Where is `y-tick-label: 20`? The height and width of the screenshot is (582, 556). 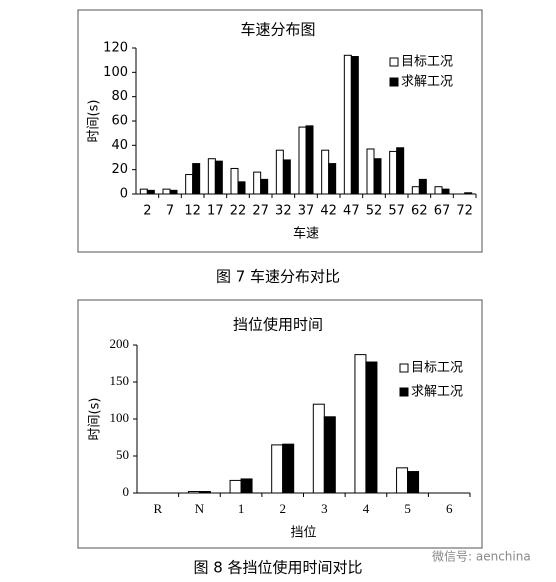 y-tick-label: 20 is located at coordinates (119, 169).